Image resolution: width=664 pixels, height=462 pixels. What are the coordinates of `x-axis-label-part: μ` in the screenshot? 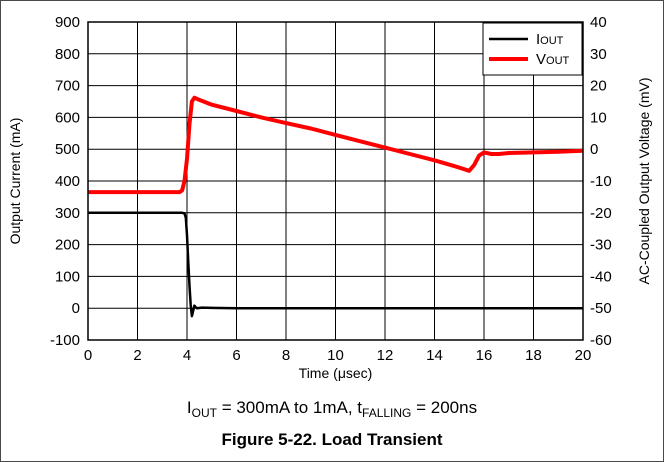 It's located at (342, 373).